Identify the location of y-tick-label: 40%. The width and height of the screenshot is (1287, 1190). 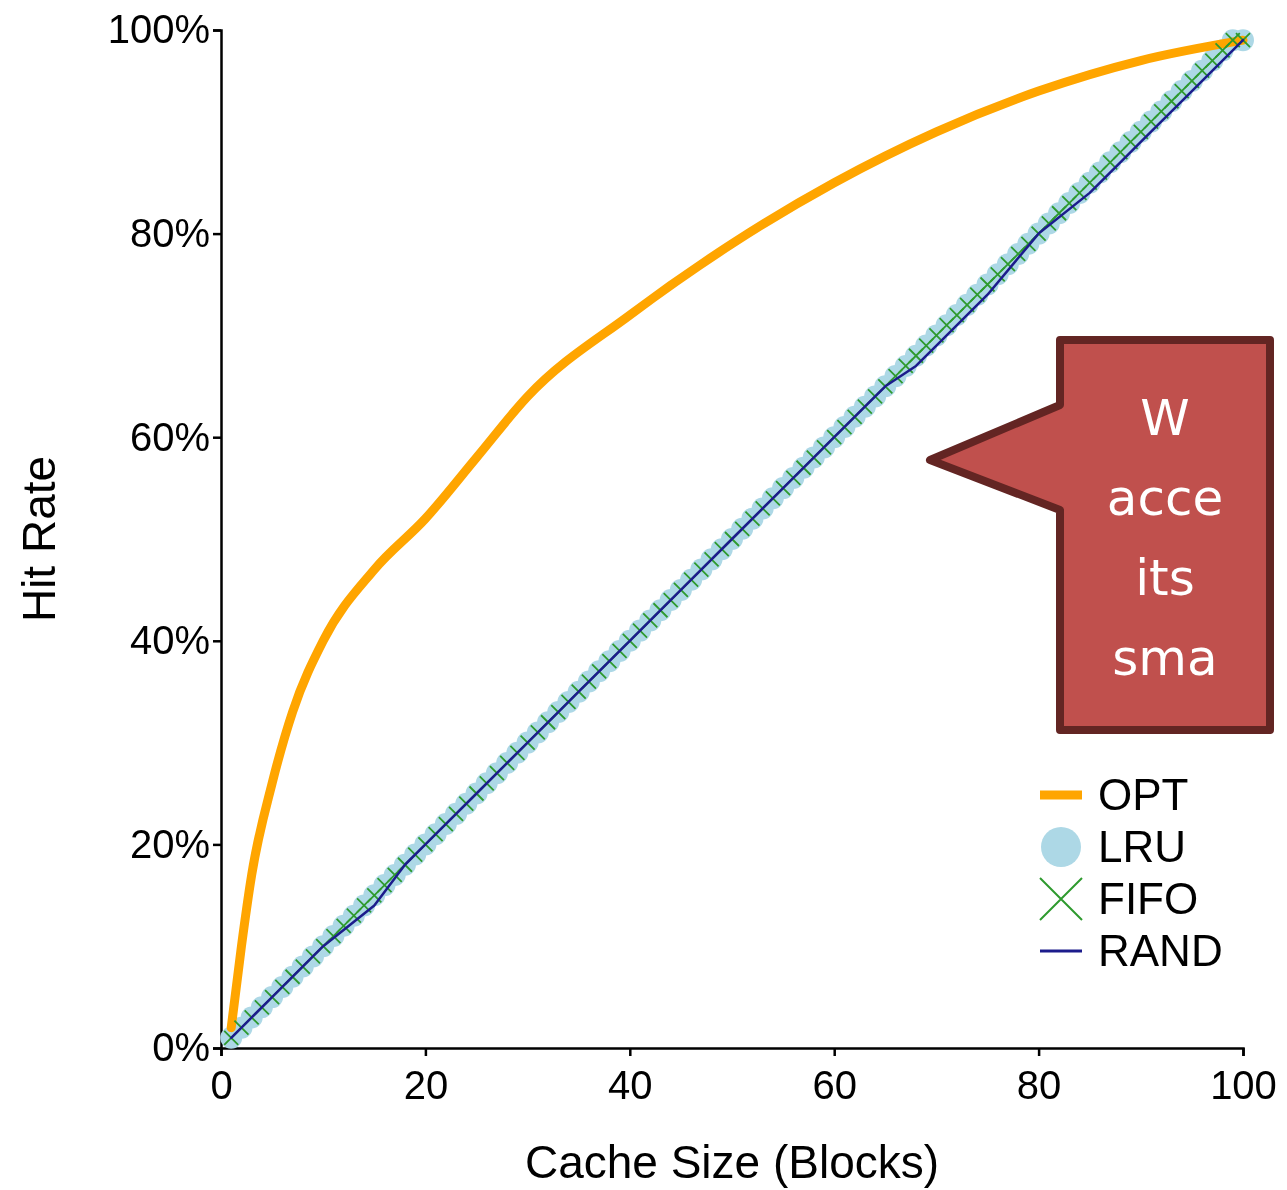
(169, 640).